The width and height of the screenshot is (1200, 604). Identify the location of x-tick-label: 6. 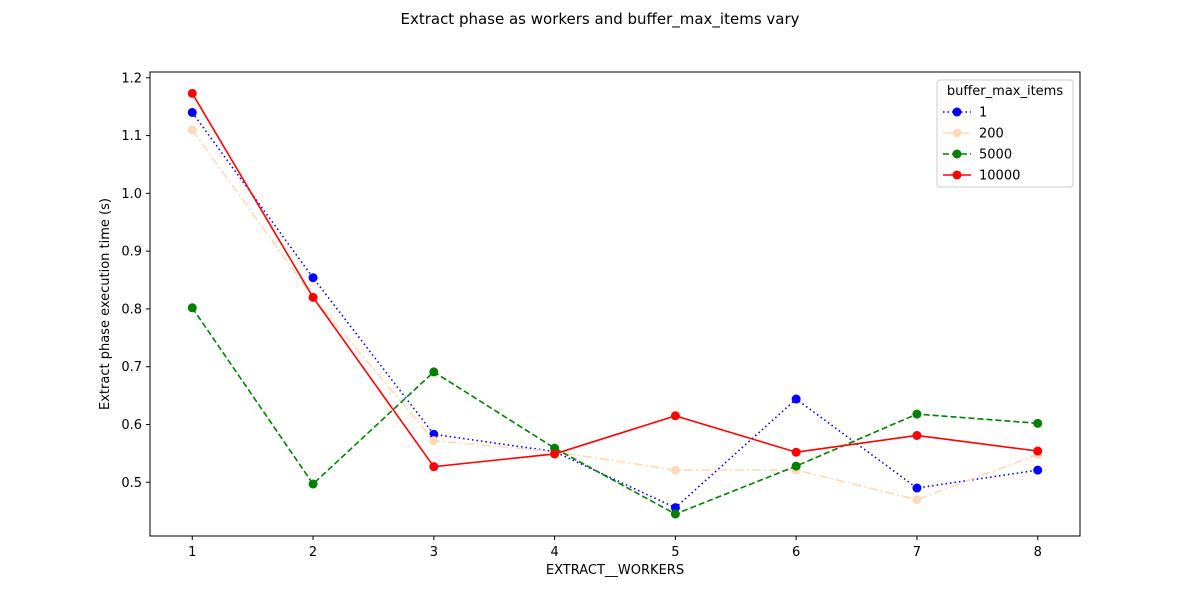
(796, 552).